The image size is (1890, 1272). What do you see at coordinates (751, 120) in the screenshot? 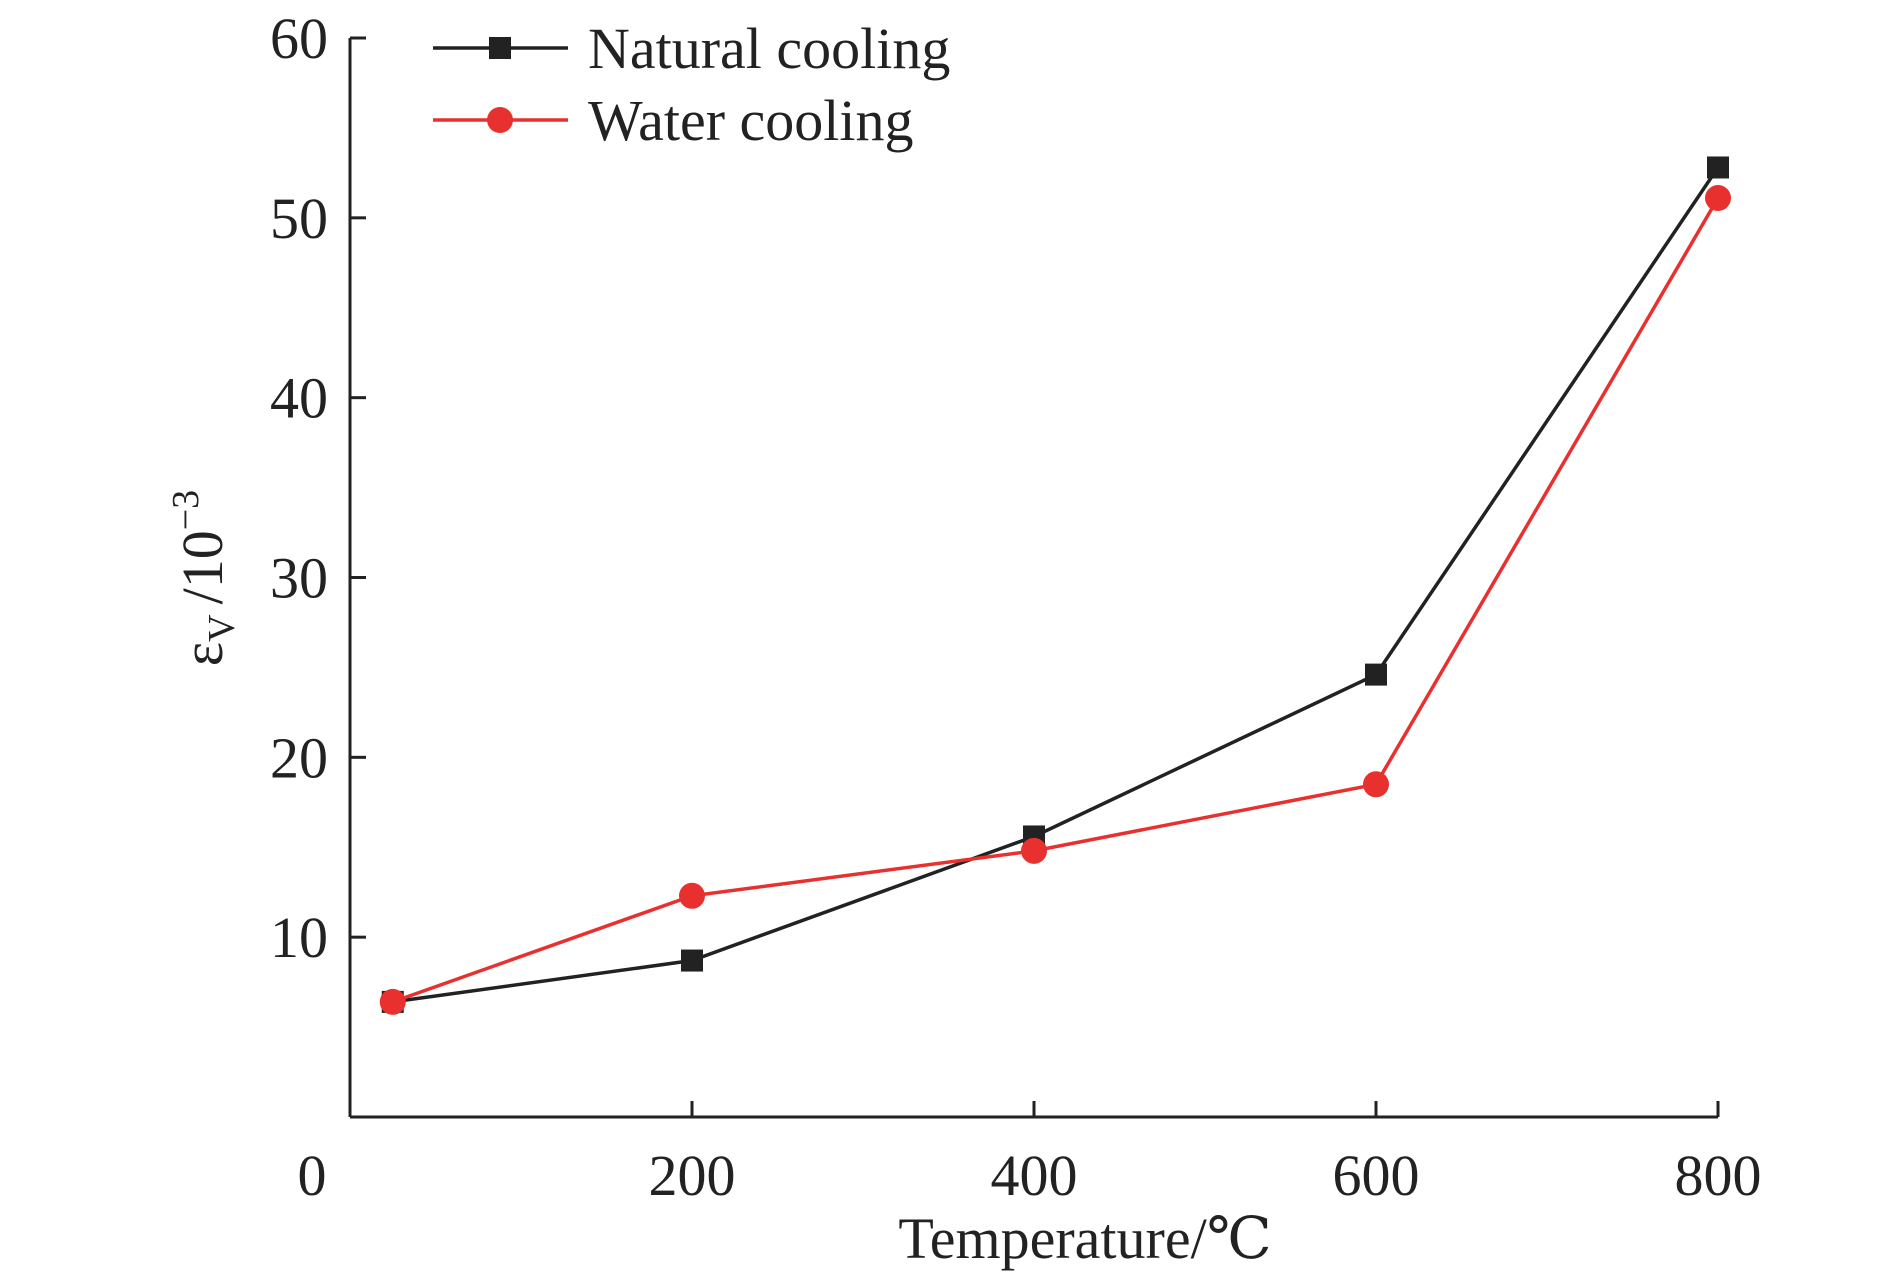
I see `legend-label: Water cooling` at bounding box center [751, 120].